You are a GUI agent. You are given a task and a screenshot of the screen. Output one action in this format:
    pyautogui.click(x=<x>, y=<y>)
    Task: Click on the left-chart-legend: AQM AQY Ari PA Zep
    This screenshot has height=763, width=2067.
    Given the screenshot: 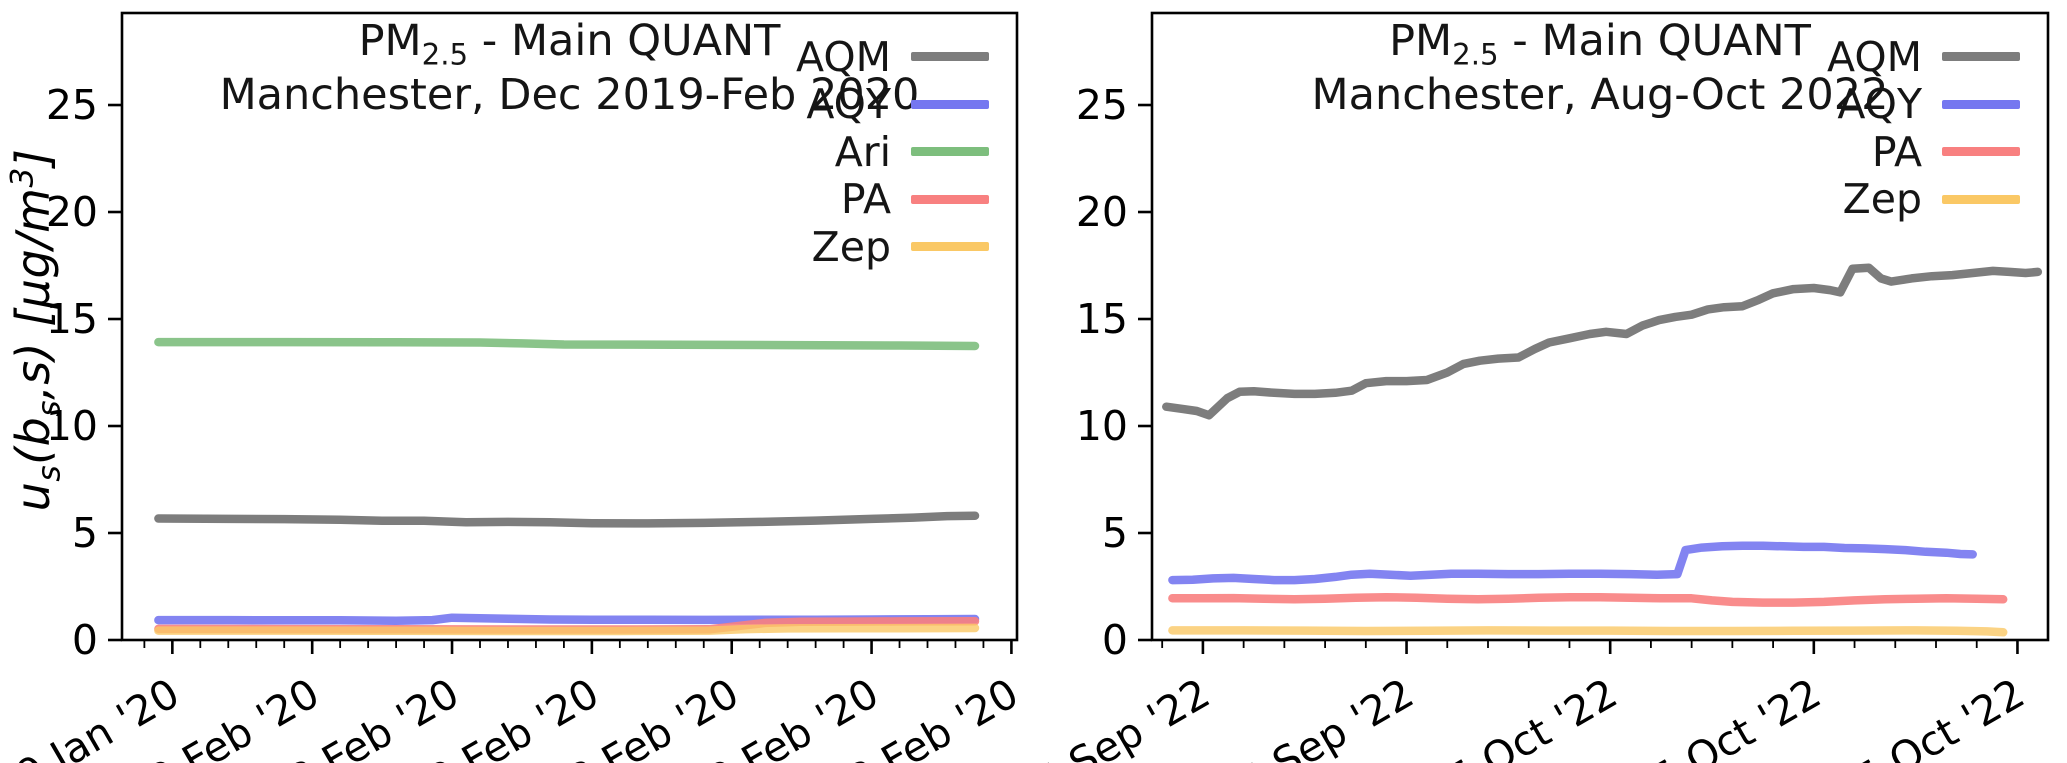 What is the action you would take?
    pyautogui.click(x=838, y=152)
    